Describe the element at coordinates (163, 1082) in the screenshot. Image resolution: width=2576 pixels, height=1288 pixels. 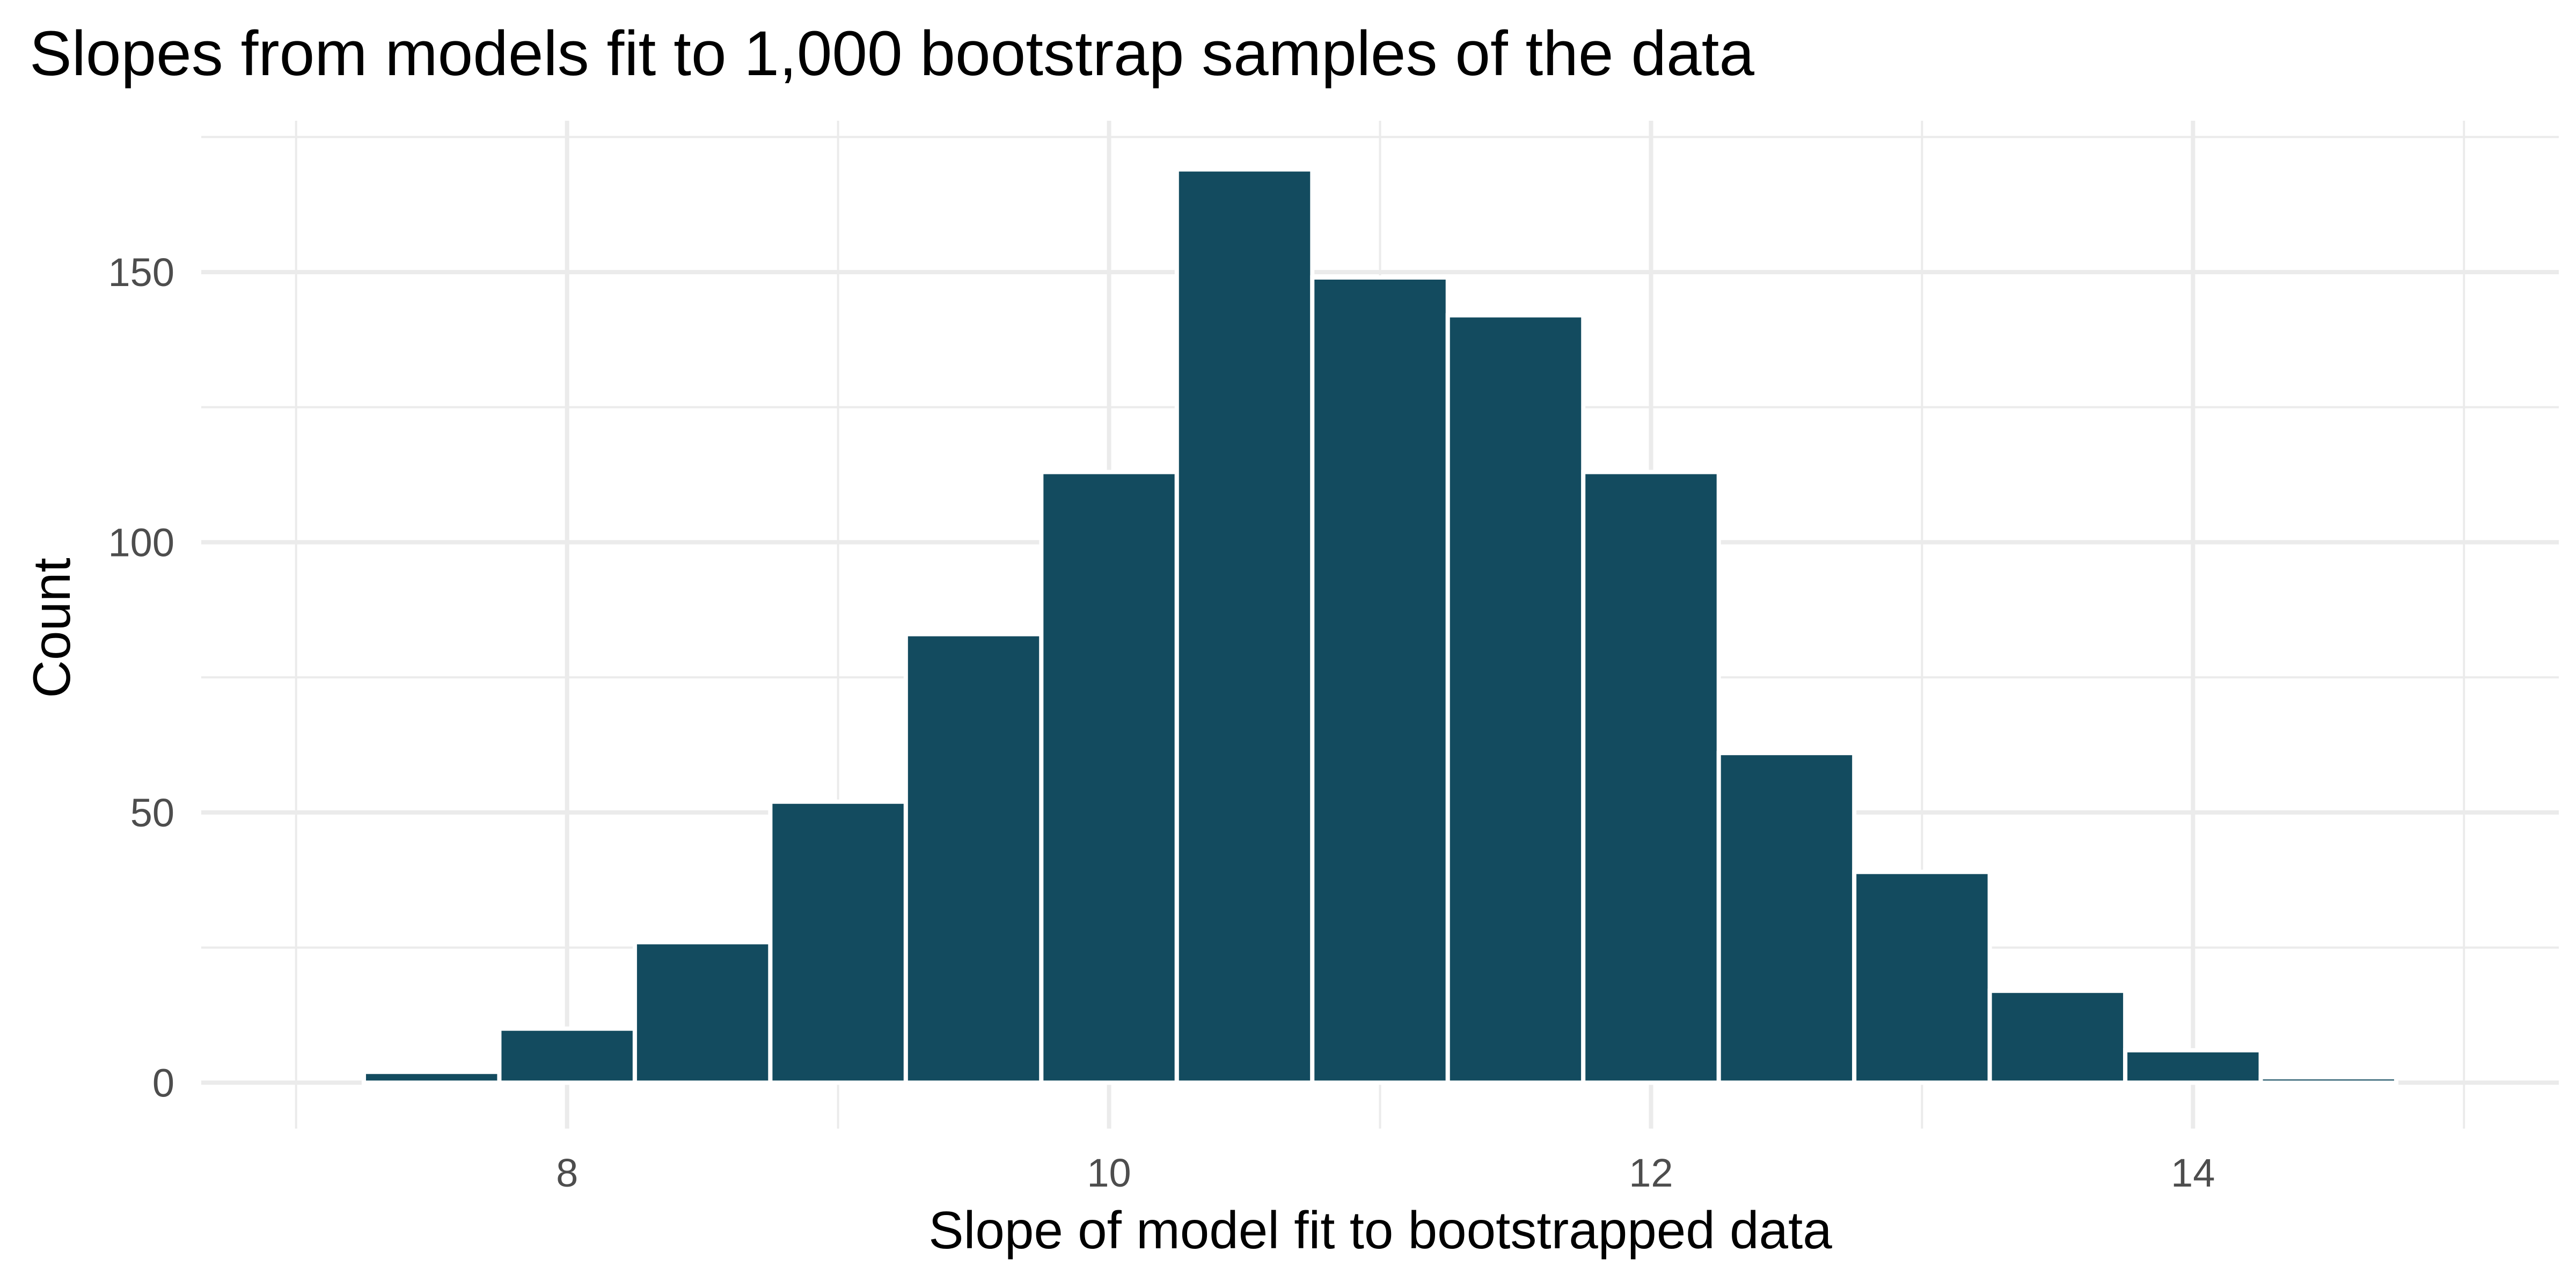
I see `y-tick-label: 0` at that location.